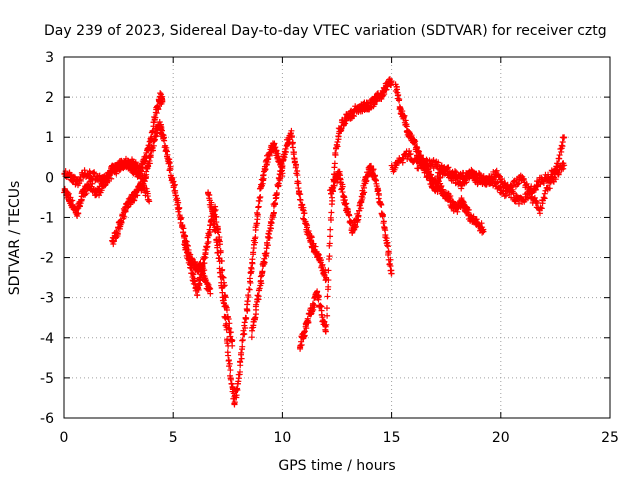  Describe the element at coordinates (245, 274) in the screenshot. I see `series-track-e` at that location.